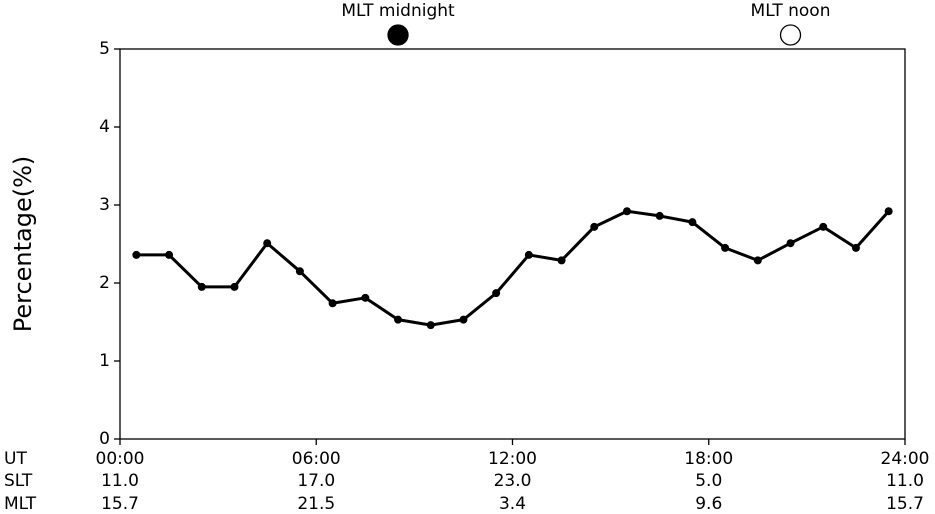 The width and height of the screenshot is (935, 514). Describe the element at coordinates (104, 361) in the screenshot. I see `y-tick-label: 1` at that location.